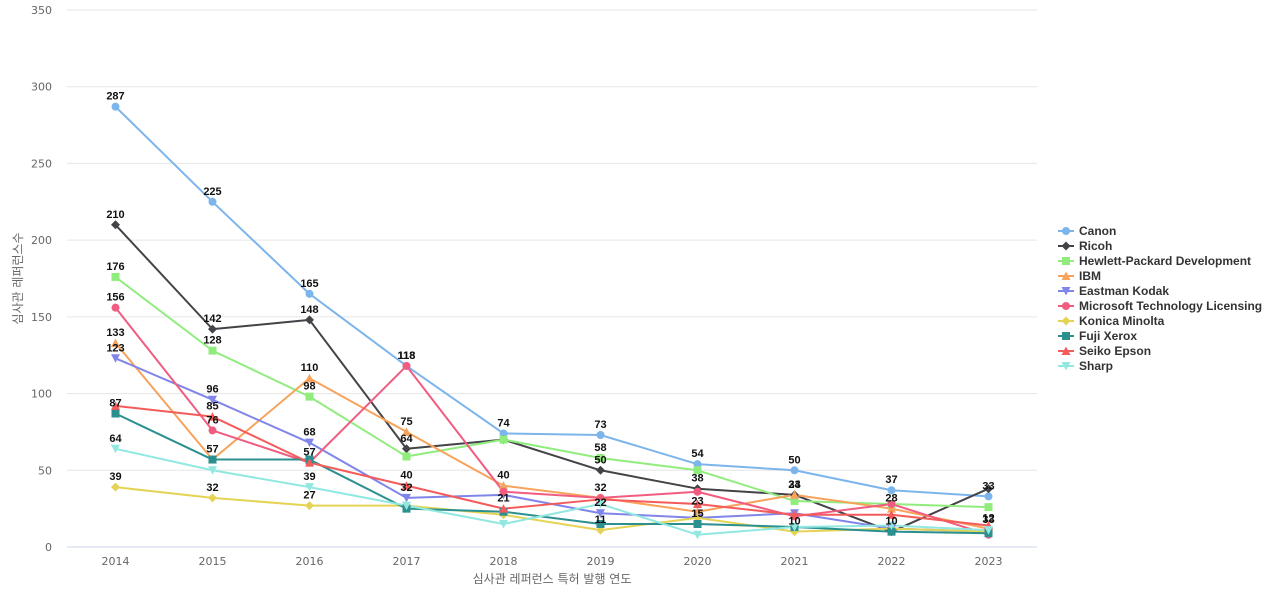 The height and width of the screenshot is (600, 1280). I want to click on legend-item: Seiko Epson, so click(1104, 351).